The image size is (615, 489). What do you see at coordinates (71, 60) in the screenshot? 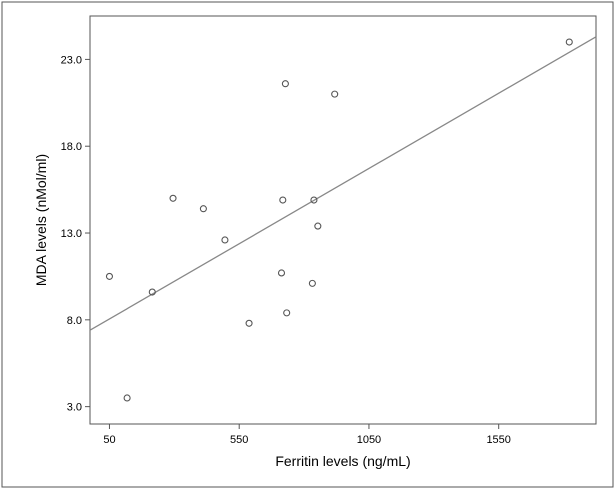
I see `y-tick-label: 23.0` at bounding box center [71, 60].